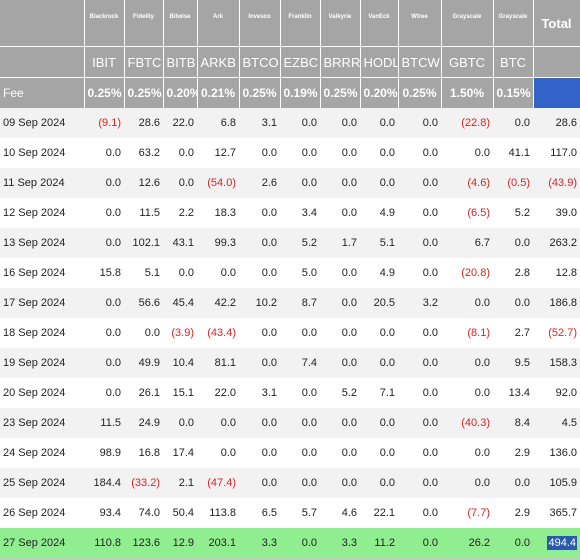 The image size is (580, 560). What do you see at coordinates (218, 213) in the screenshot?
I see `flow-cell: 18.3` at bounding box center [218, 213].